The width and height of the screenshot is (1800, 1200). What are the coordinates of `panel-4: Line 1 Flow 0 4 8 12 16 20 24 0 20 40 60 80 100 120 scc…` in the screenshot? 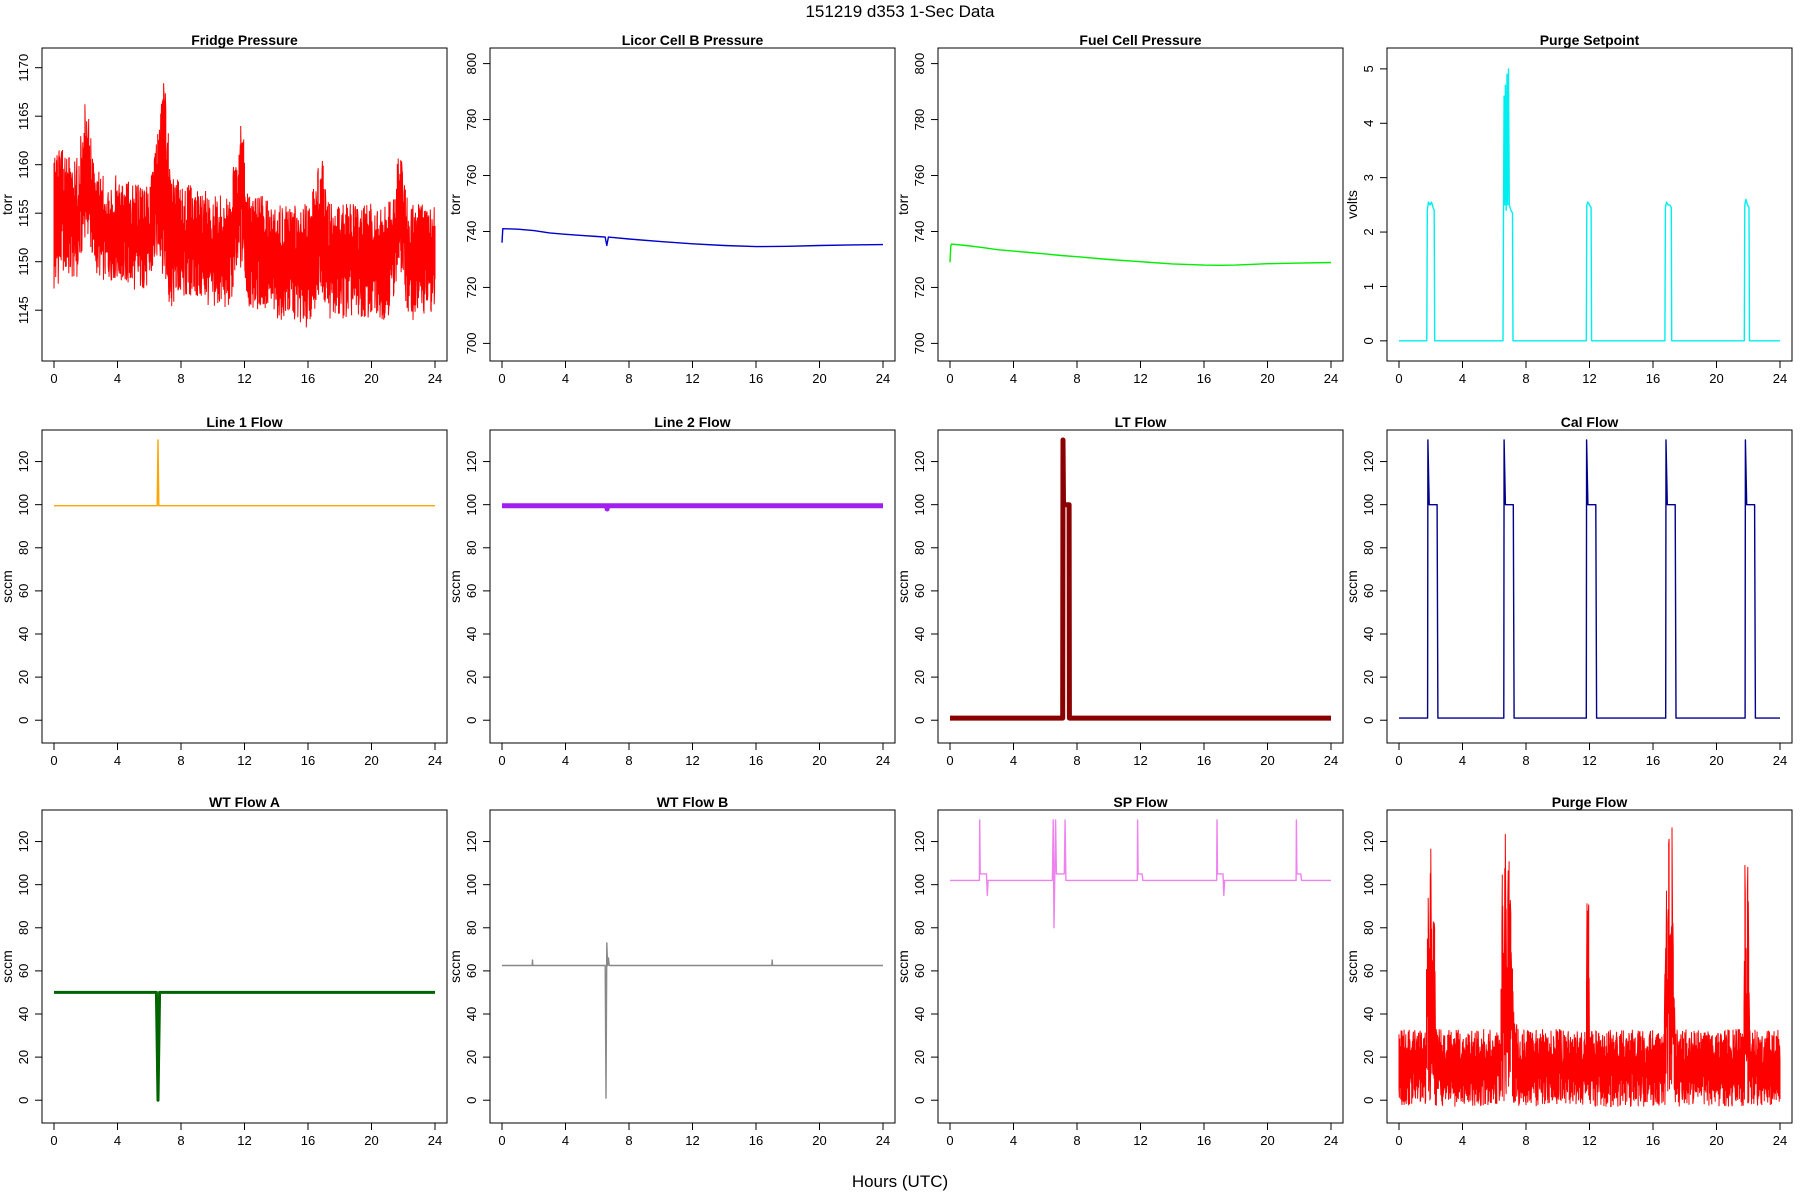 It's located at (224, 591).